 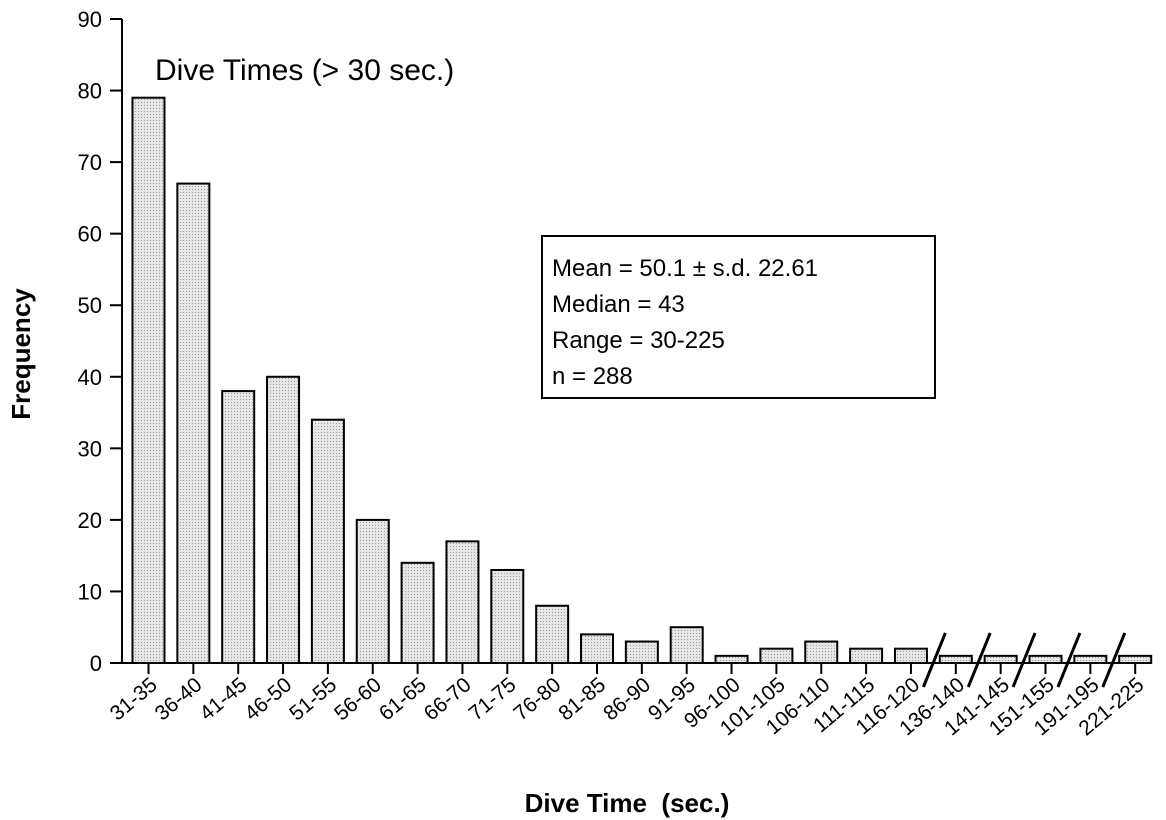 I want to click on y-tick-label: 0, so click(x=96, y=663).